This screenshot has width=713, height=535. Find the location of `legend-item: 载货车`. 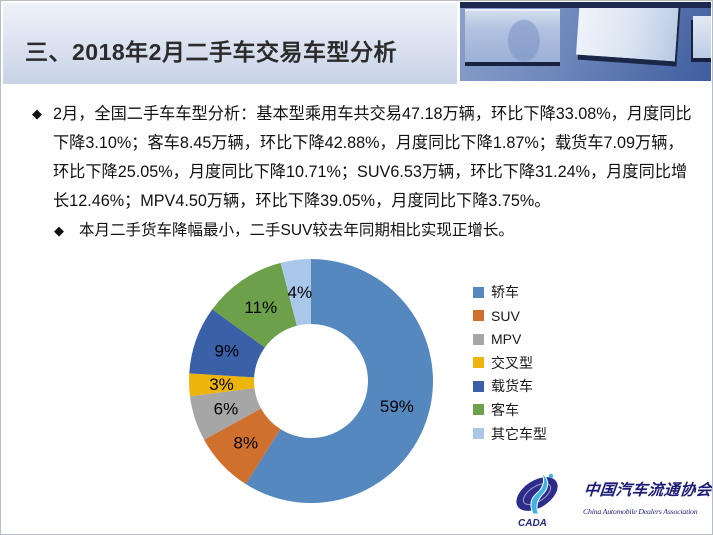

legend-item: 载货车 is located at coordinates (510, 386).